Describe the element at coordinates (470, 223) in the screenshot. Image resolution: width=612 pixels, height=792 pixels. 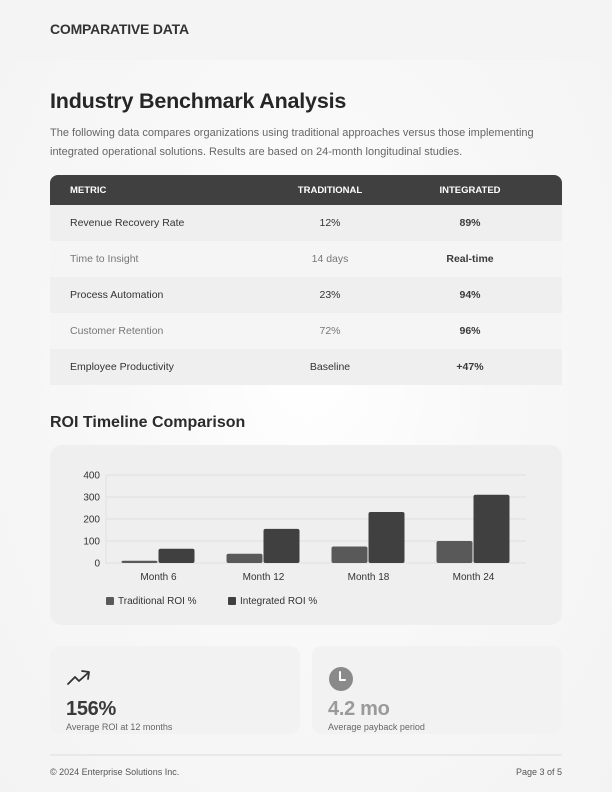
I see `integrated-cell: 89%` at that location.